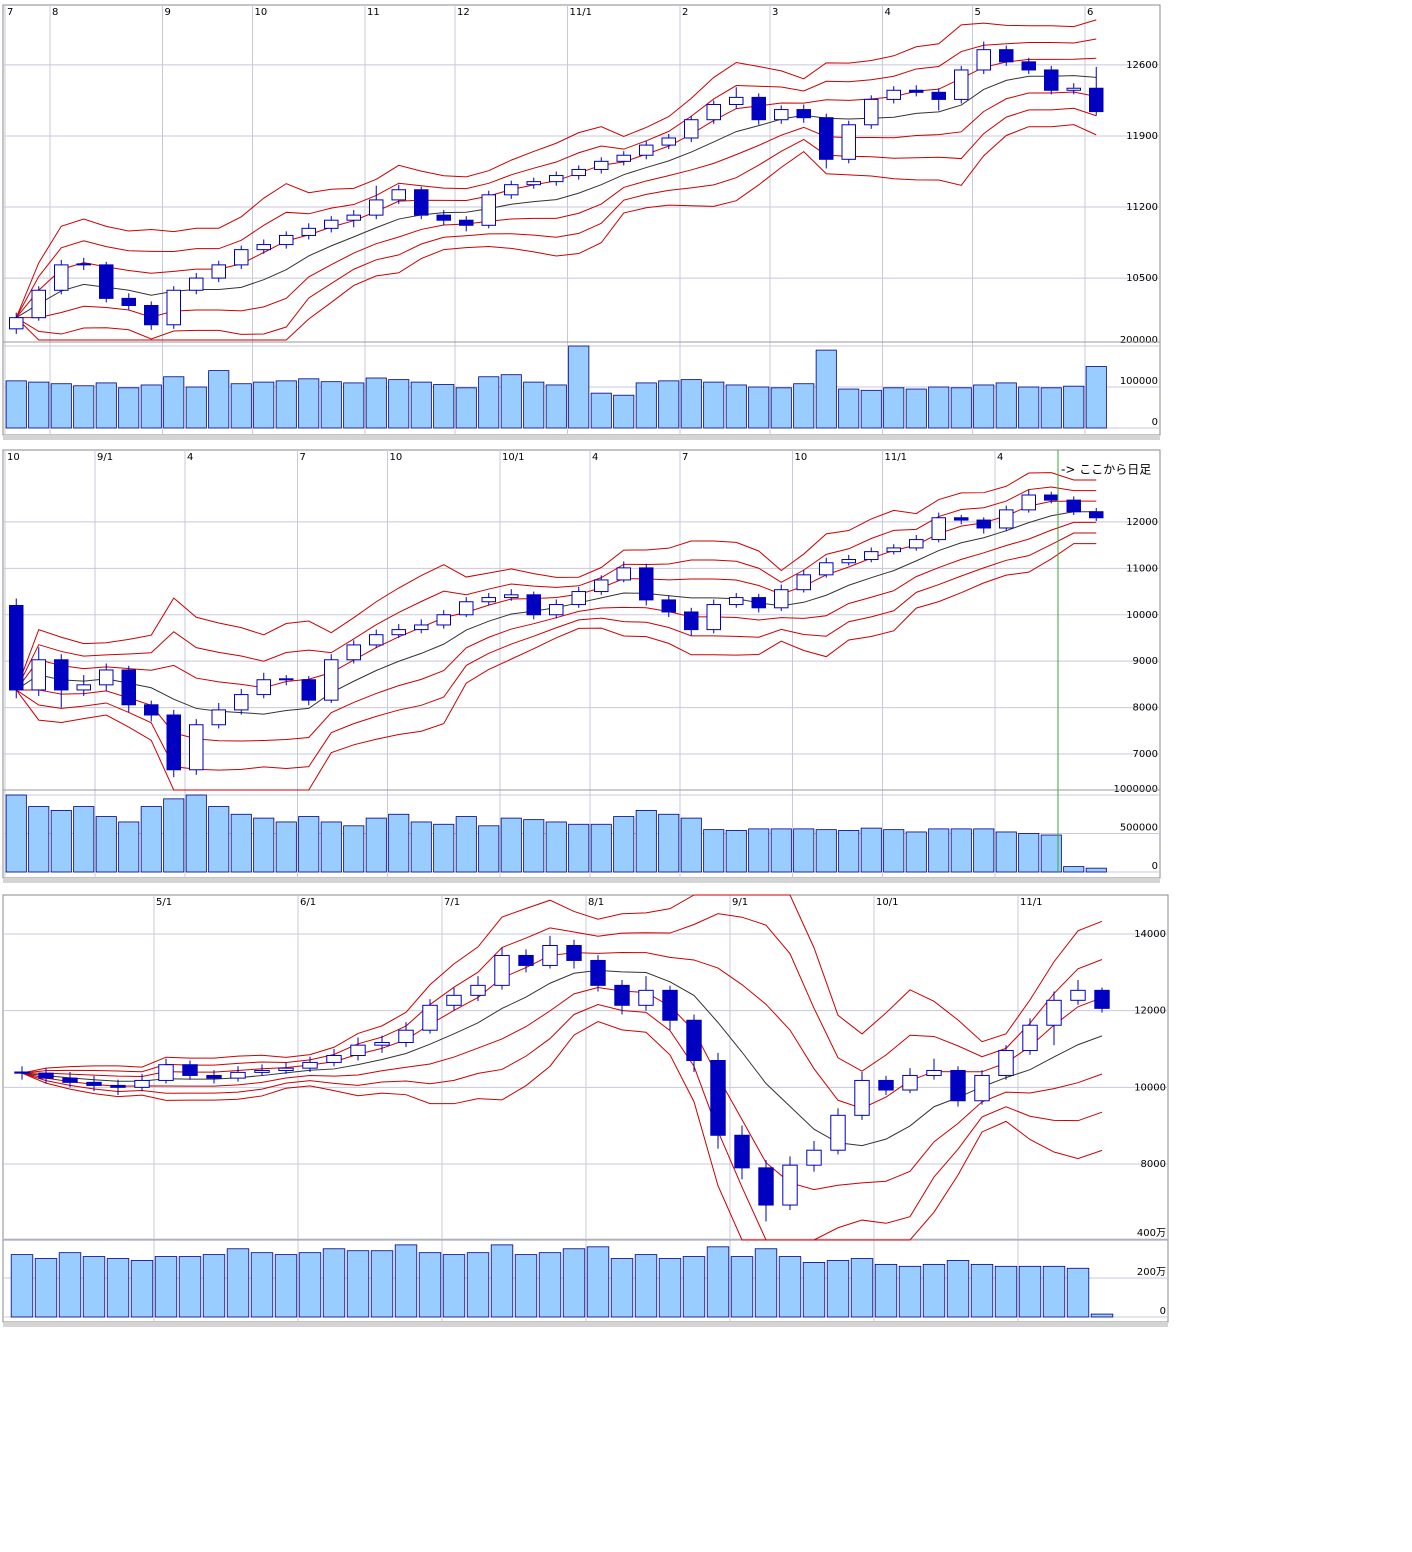 The image size is (1412, 1552). What do you see at coordinates (1106, 470) in the screenshot?
I see `annotation: -> ここから日足` at bounding box center [1106, 470].